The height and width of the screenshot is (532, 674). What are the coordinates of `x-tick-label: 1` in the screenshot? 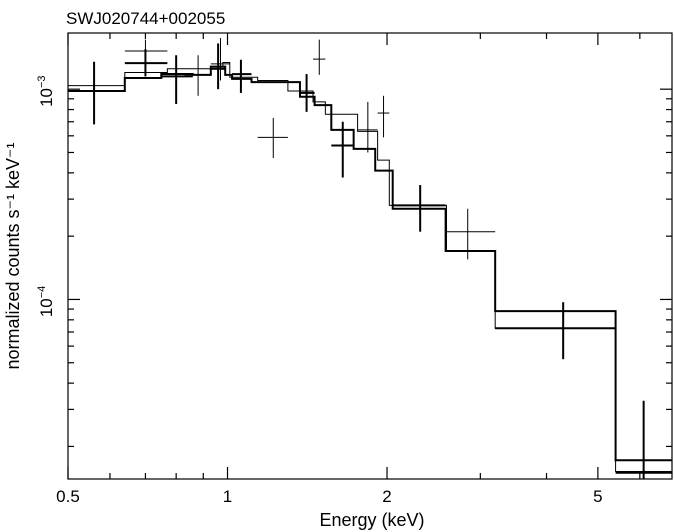 It's located at (227, 496).